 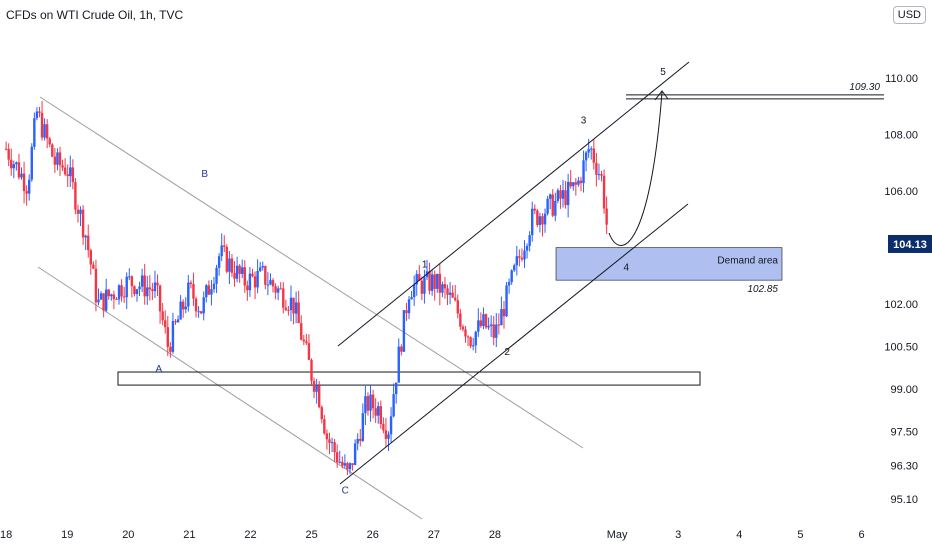 What do you see at coordinates (617, 535) in the screenshot?
I see `time-tick-label: May` at bounding box center [617, 535].